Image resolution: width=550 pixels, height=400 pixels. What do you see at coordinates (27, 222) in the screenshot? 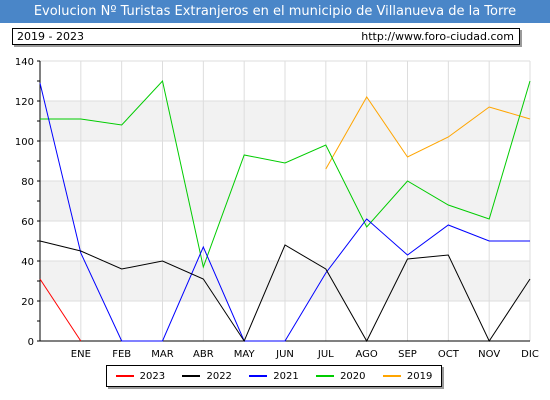
I see `y-tick-label: 60` at bounding box center [27, 222].